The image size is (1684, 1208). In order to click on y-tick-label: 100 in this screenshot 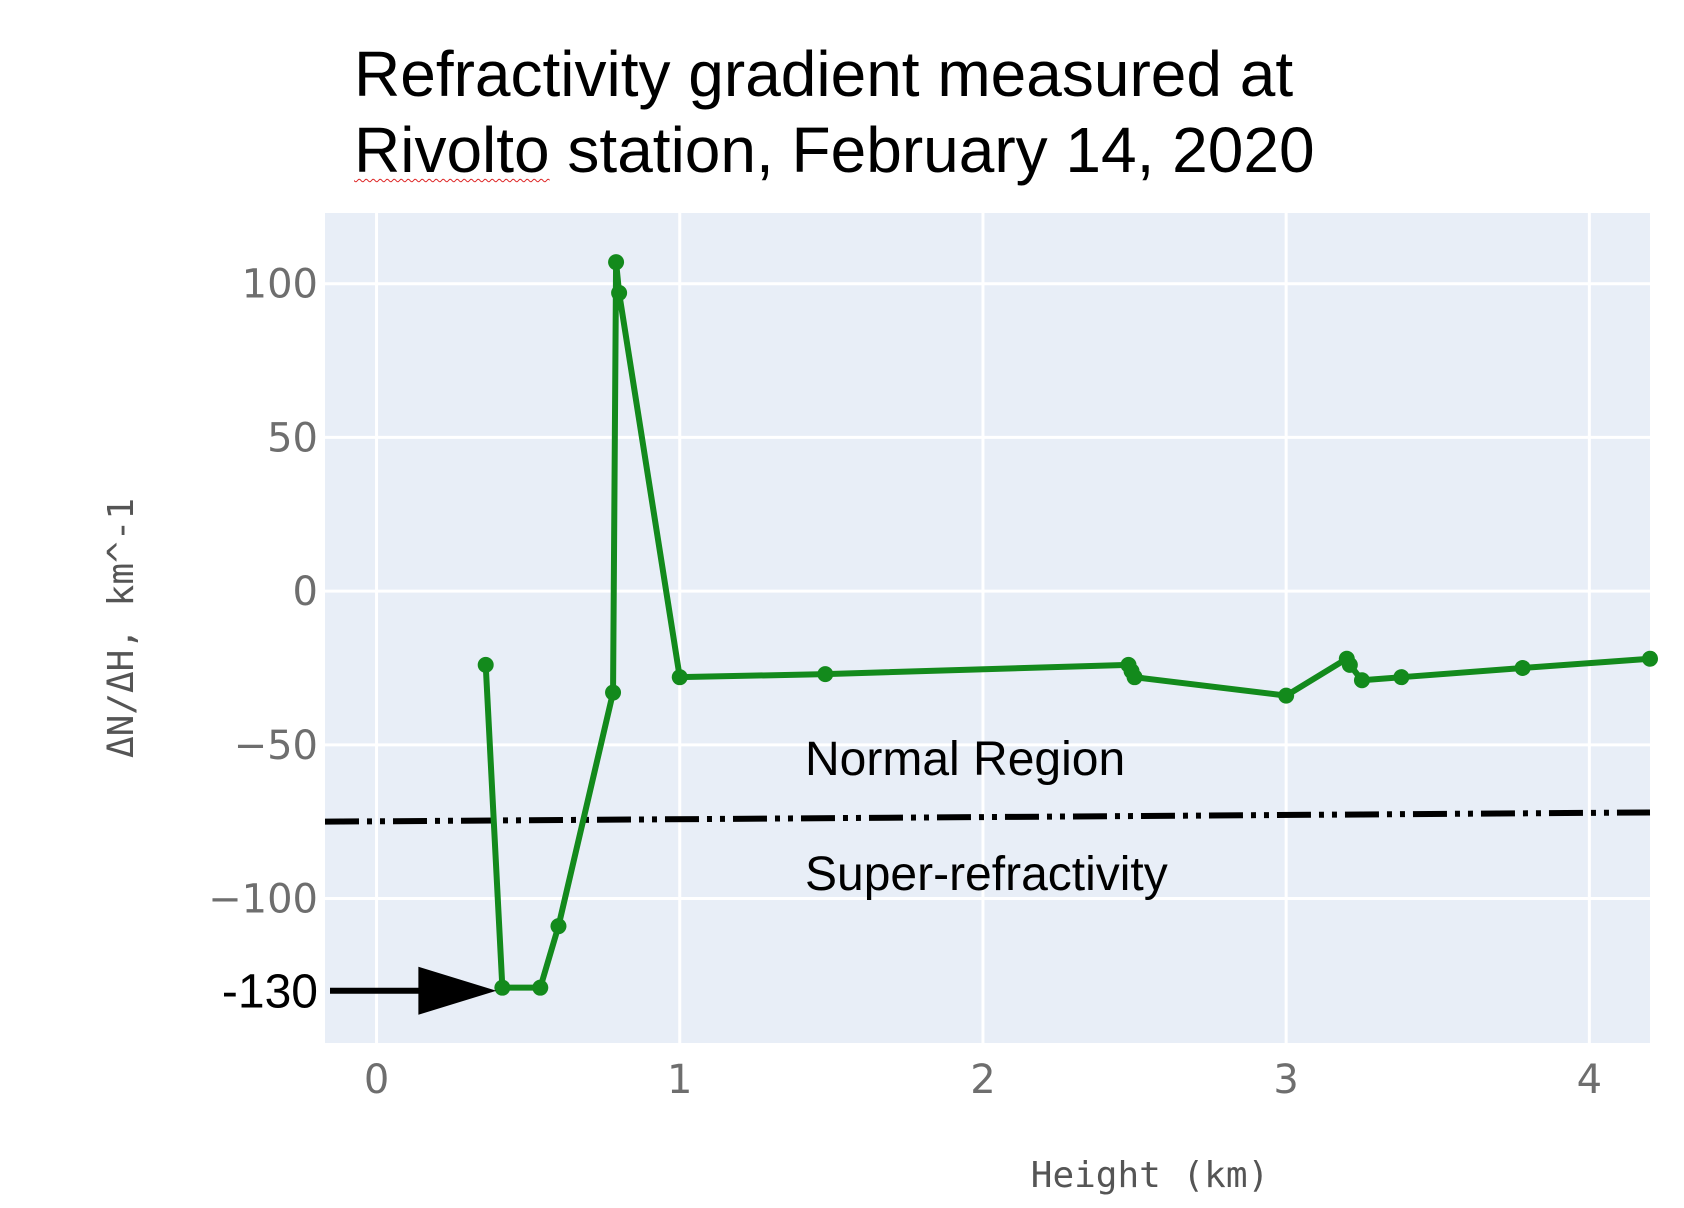, I will do `click(280, 285)`.